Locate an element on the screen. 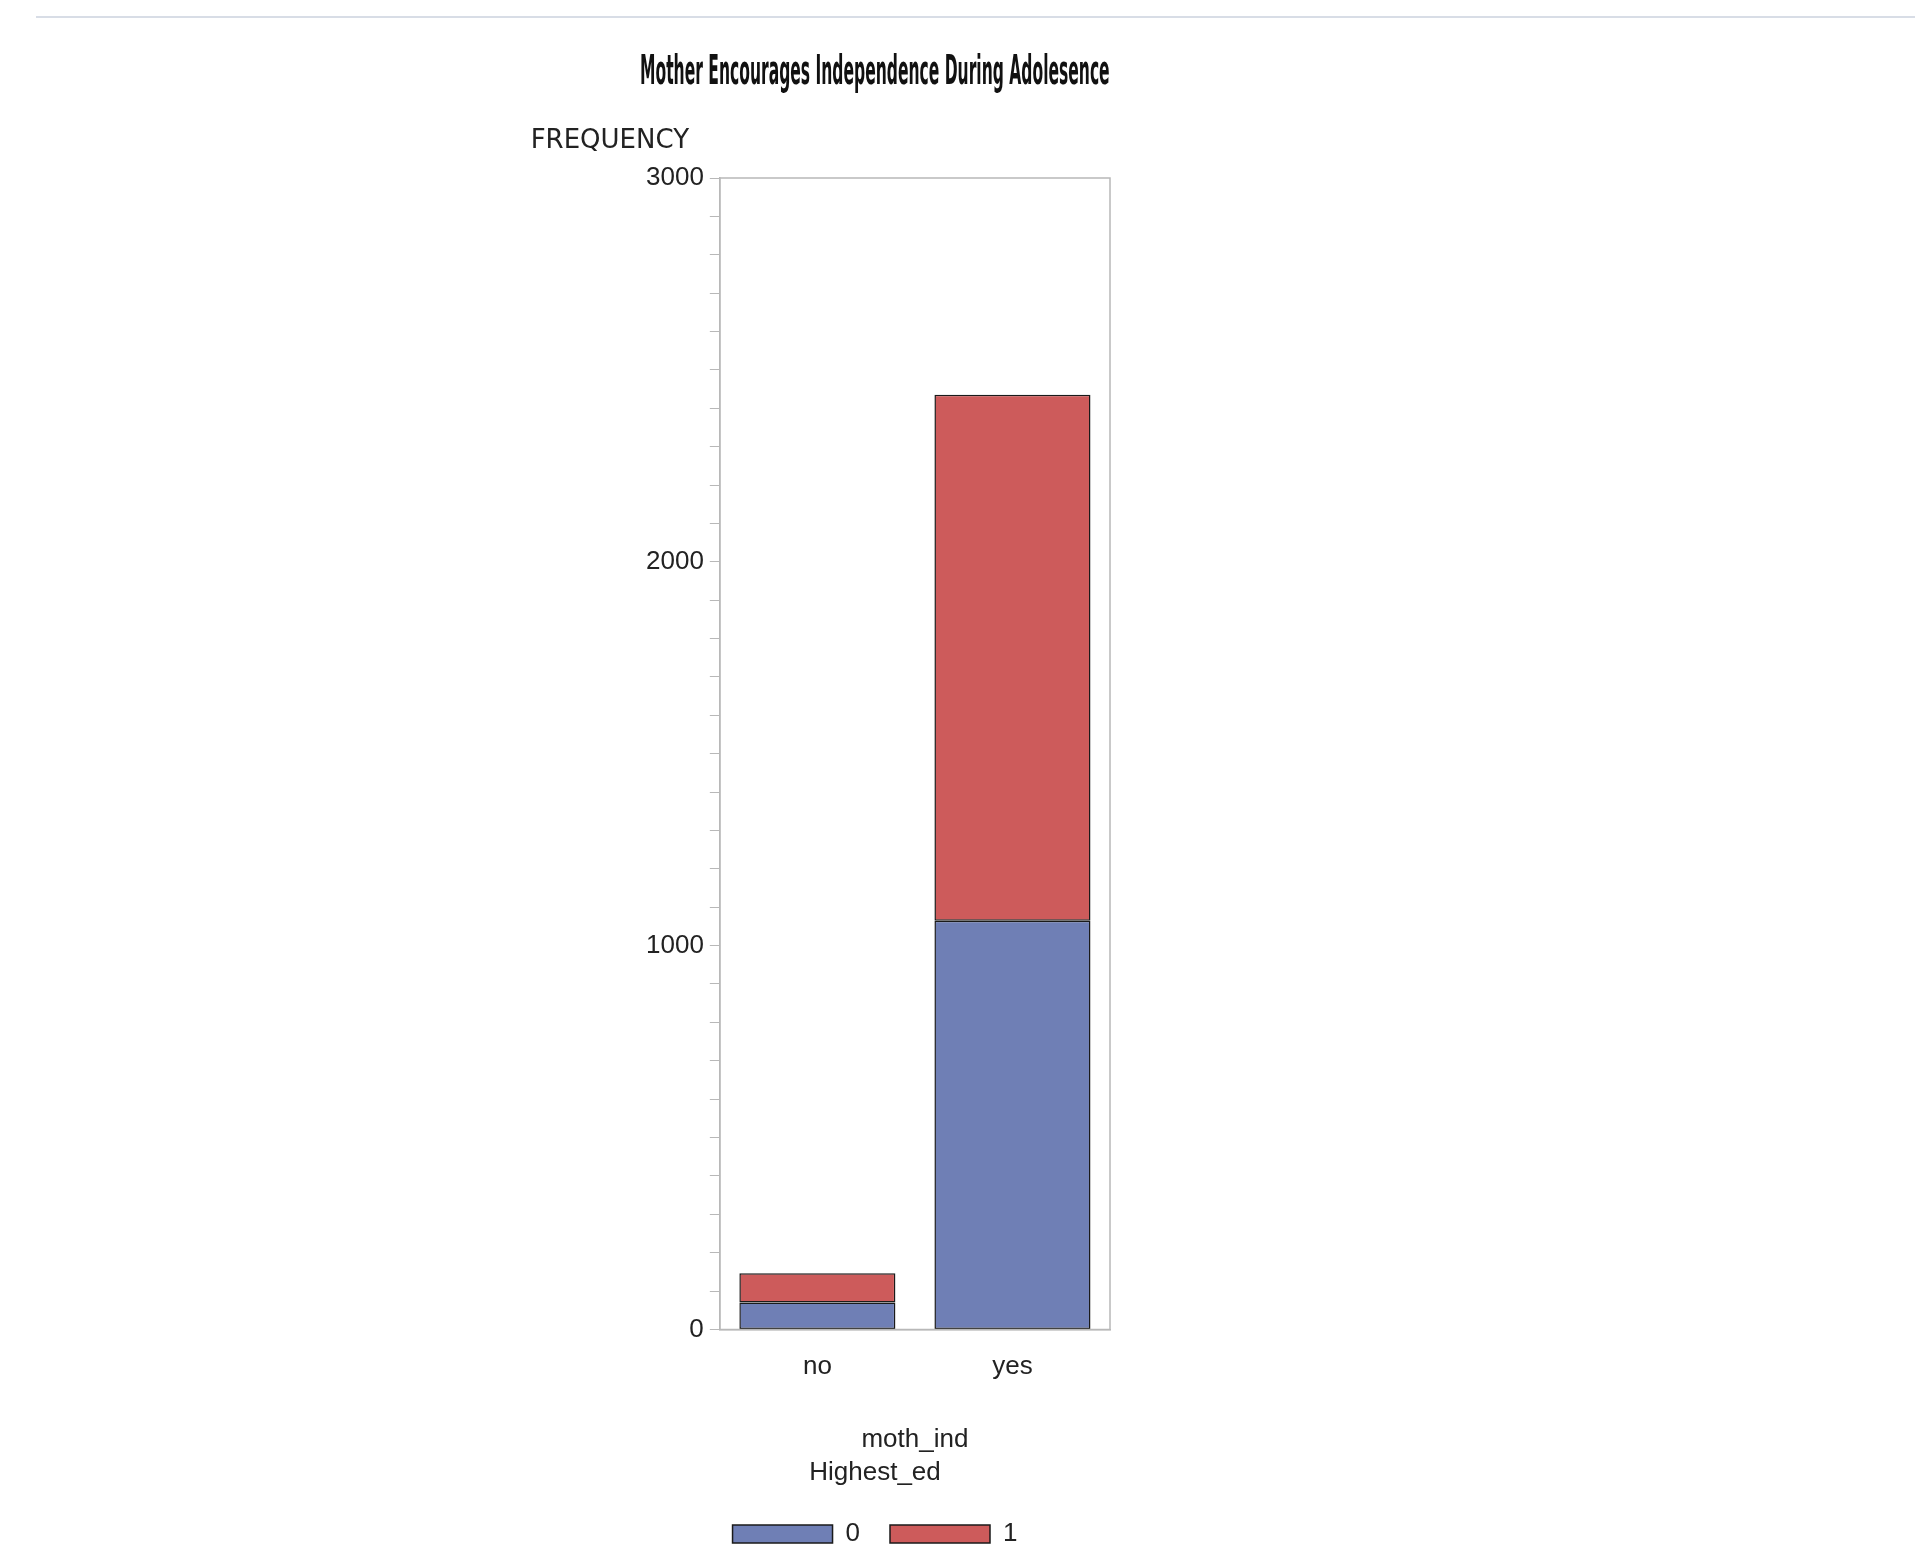 The height and width of the screenshot is (1567, 1915). legend-title: Highest_ed is located at coordinates (875, 1470).